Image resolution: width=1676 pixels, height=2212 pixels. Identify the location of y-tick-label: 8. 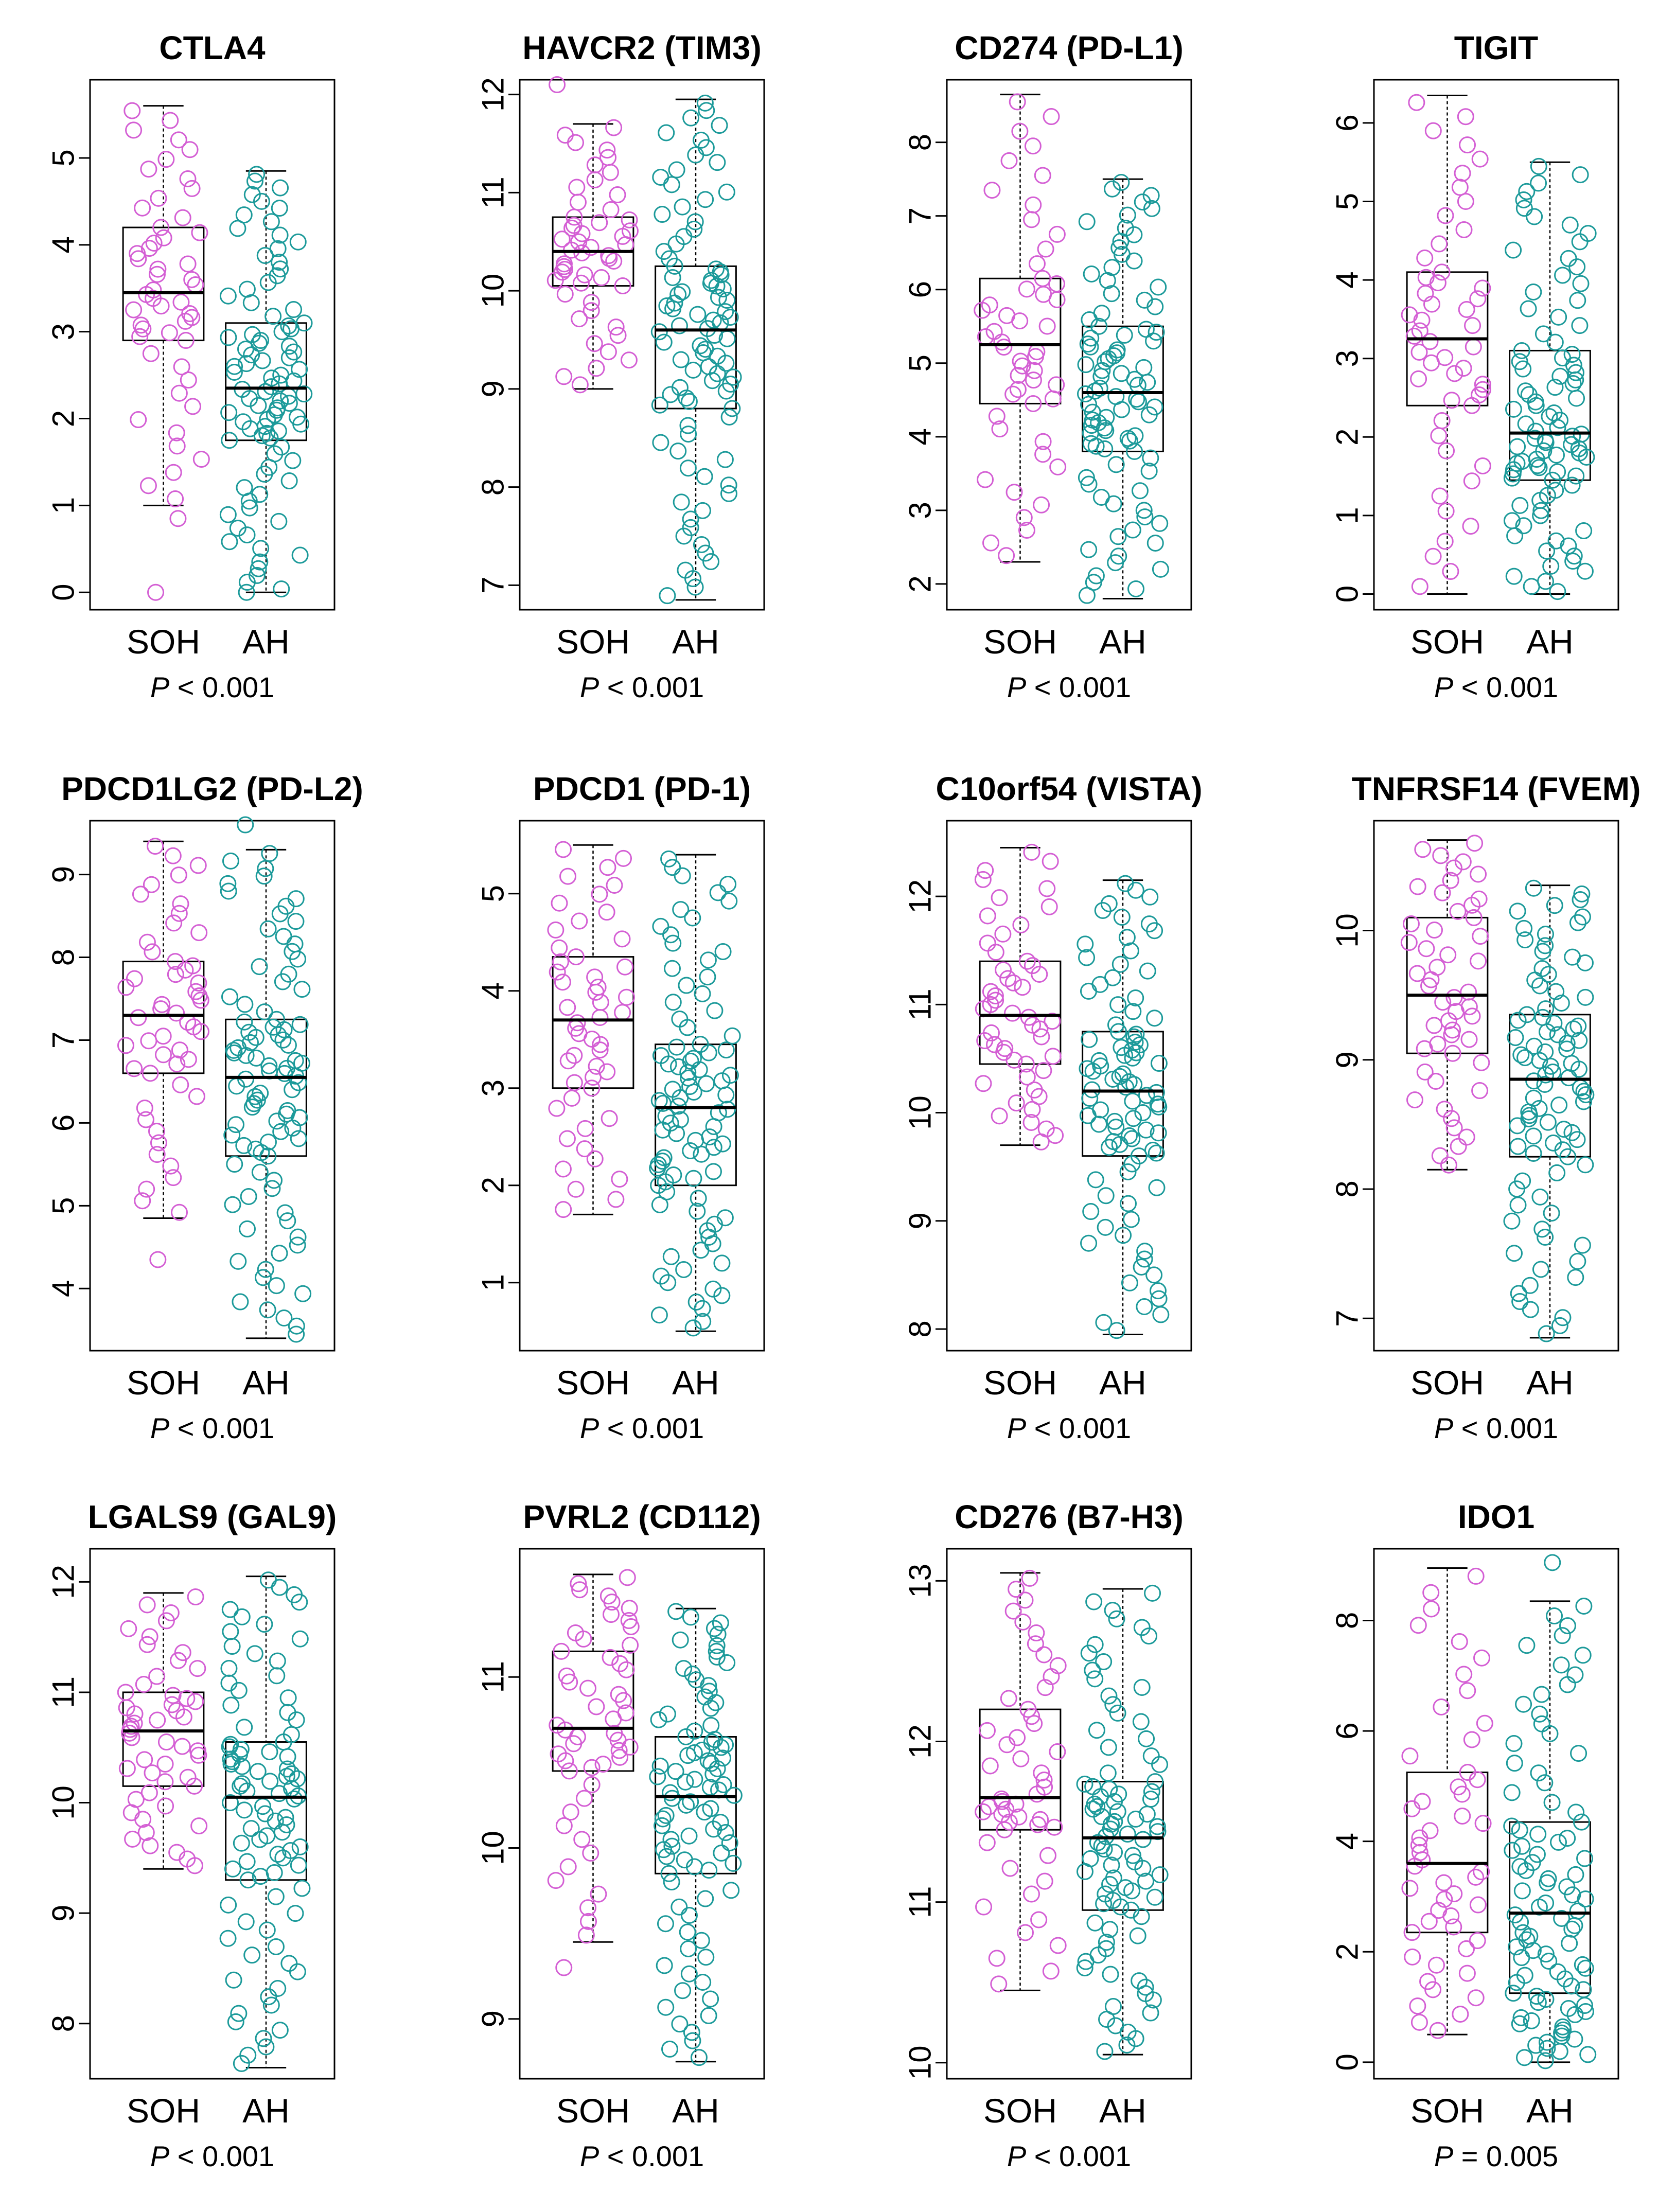
(1347, 1188).